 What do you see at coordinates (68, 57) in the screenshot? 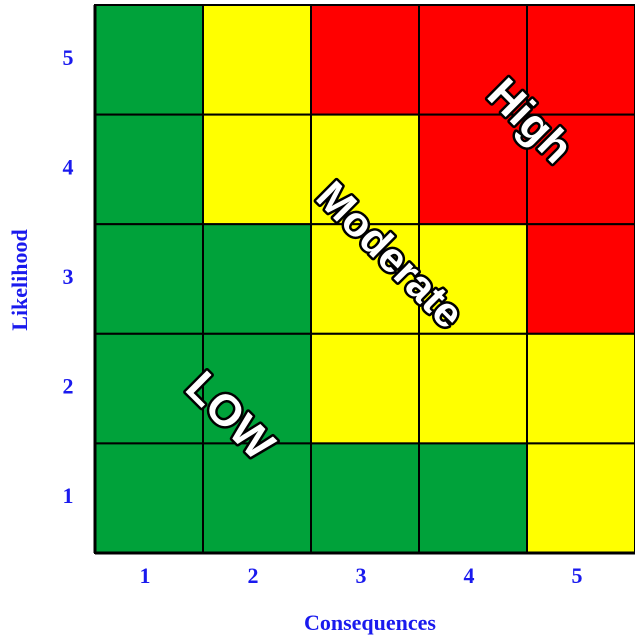
I see `y-tick-label: 5` at bounding box center [68, 57].